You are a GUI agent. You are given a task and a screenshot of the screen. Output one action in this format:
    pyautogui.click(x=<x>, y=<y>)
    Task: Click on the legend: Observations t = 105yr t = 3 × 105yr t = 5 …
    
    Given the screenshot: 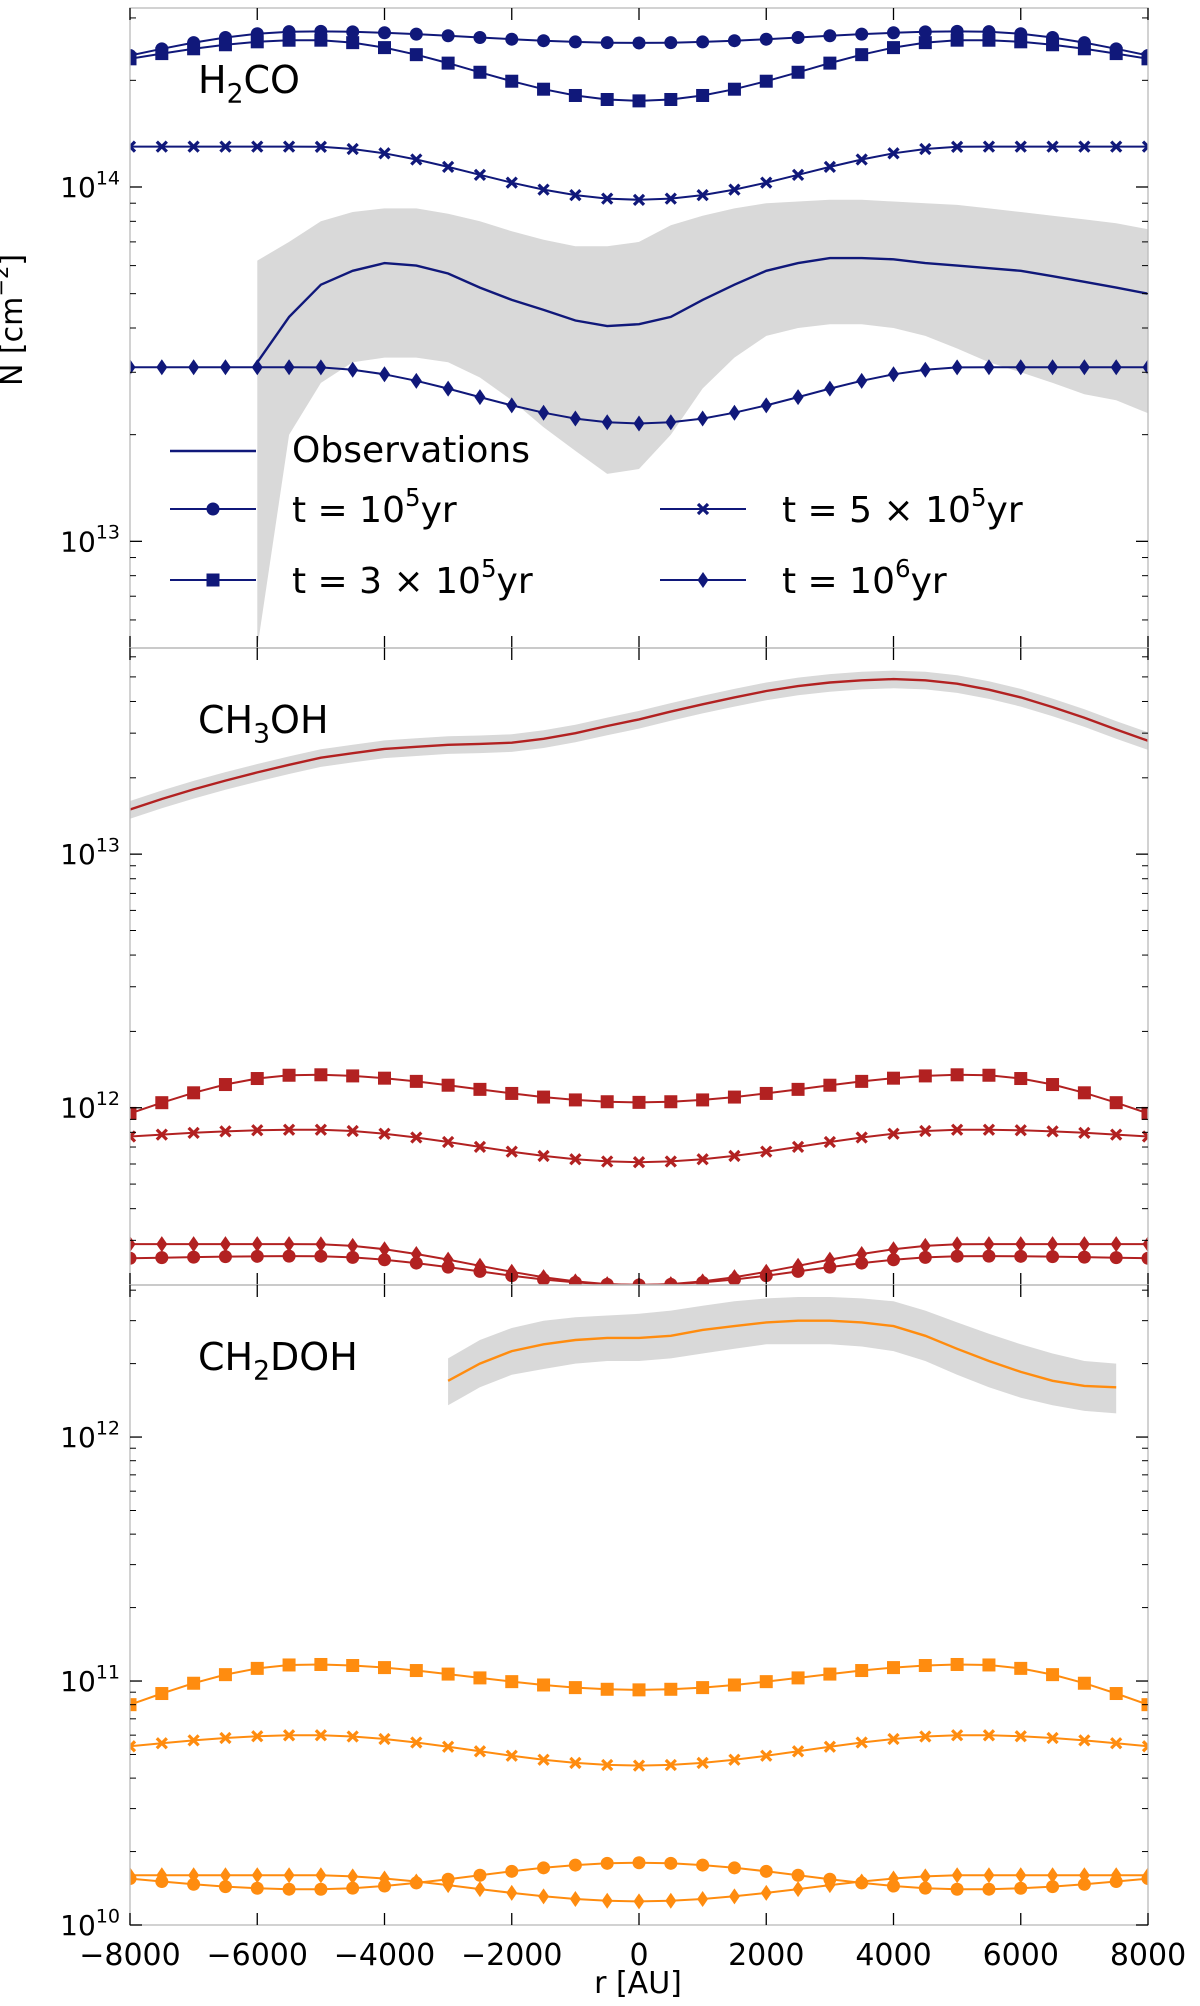 What is the action you would take?
    pyautogui.click(x=596, y=516)
    